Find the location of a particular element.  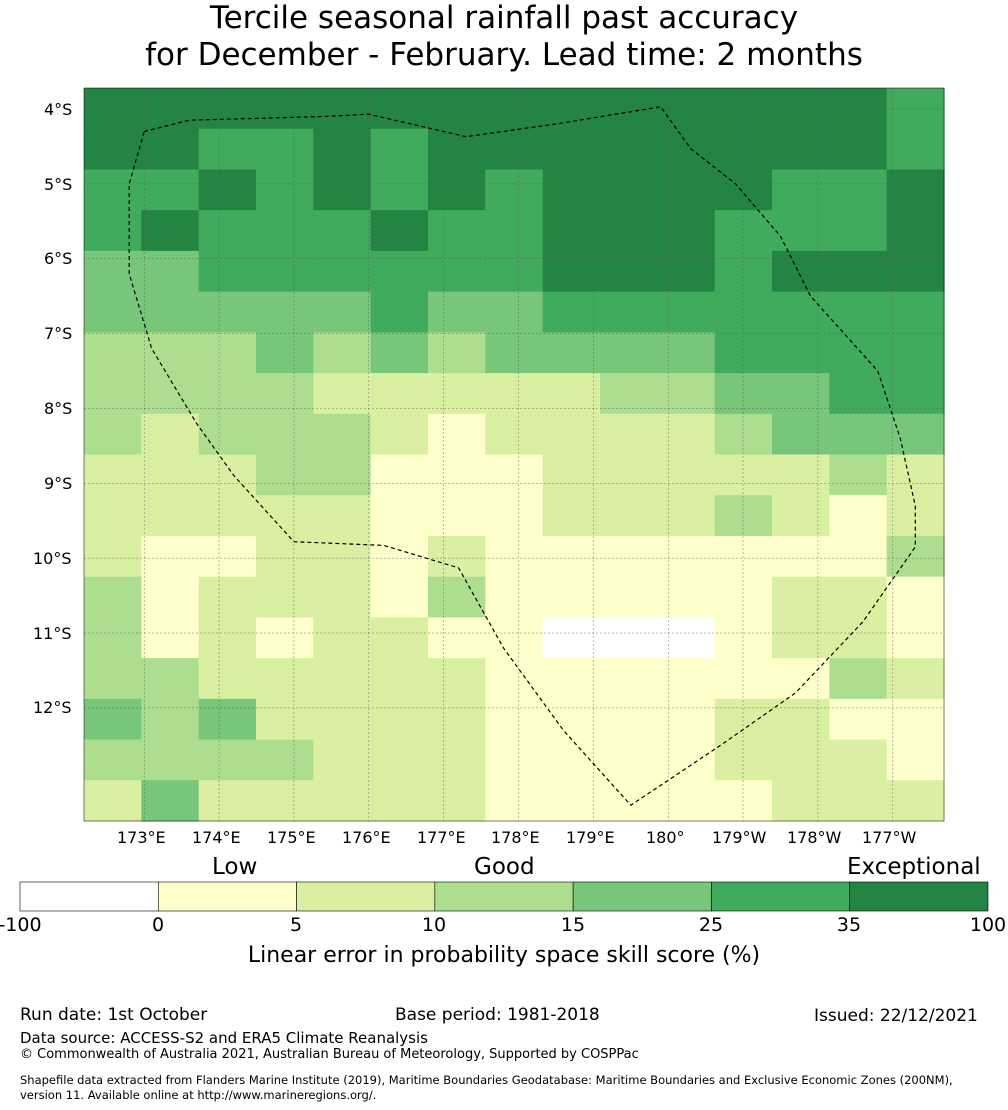

colorbar-tick: -100 is located at coordinates (21, 925).